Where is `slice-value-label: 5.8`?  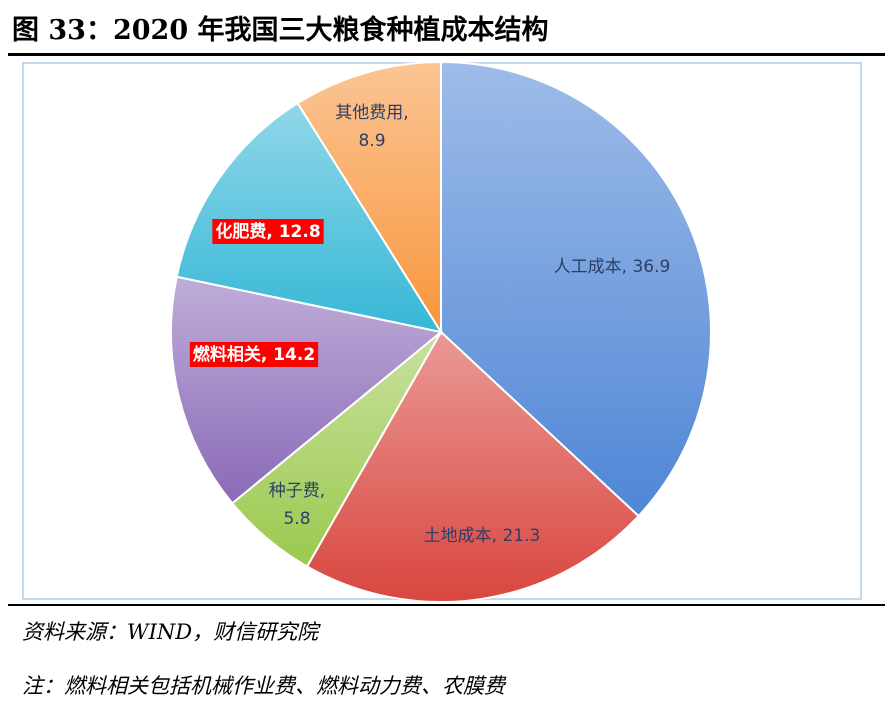 slice-value-label: 5.8 is located at coordinates (296, 519).